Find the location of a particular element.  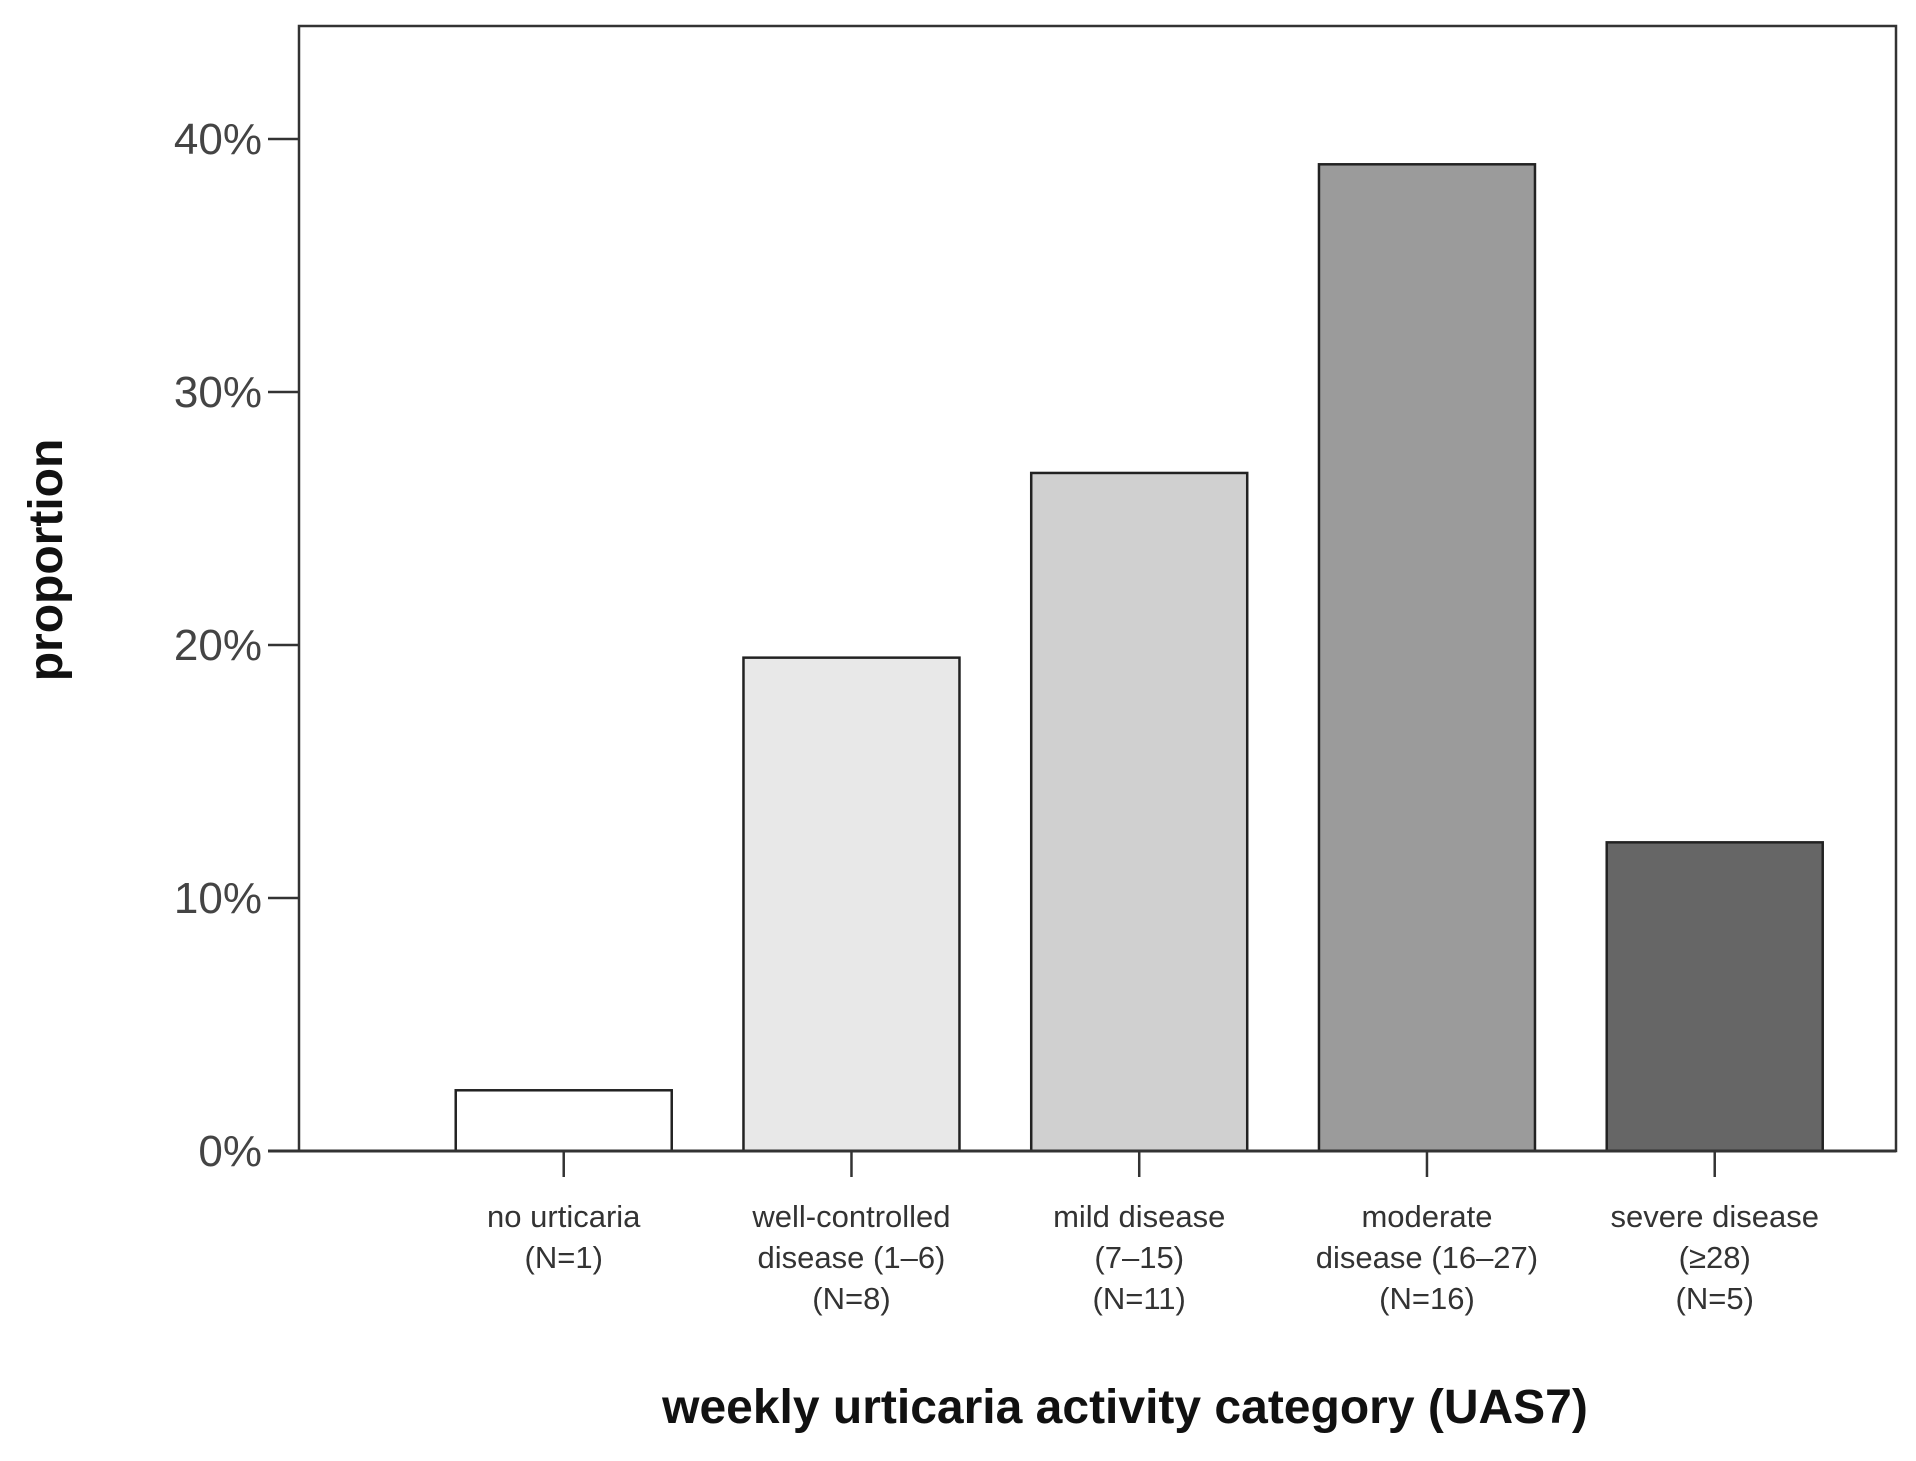

y-tick-label: 20% is located at coordinates (218, 645).